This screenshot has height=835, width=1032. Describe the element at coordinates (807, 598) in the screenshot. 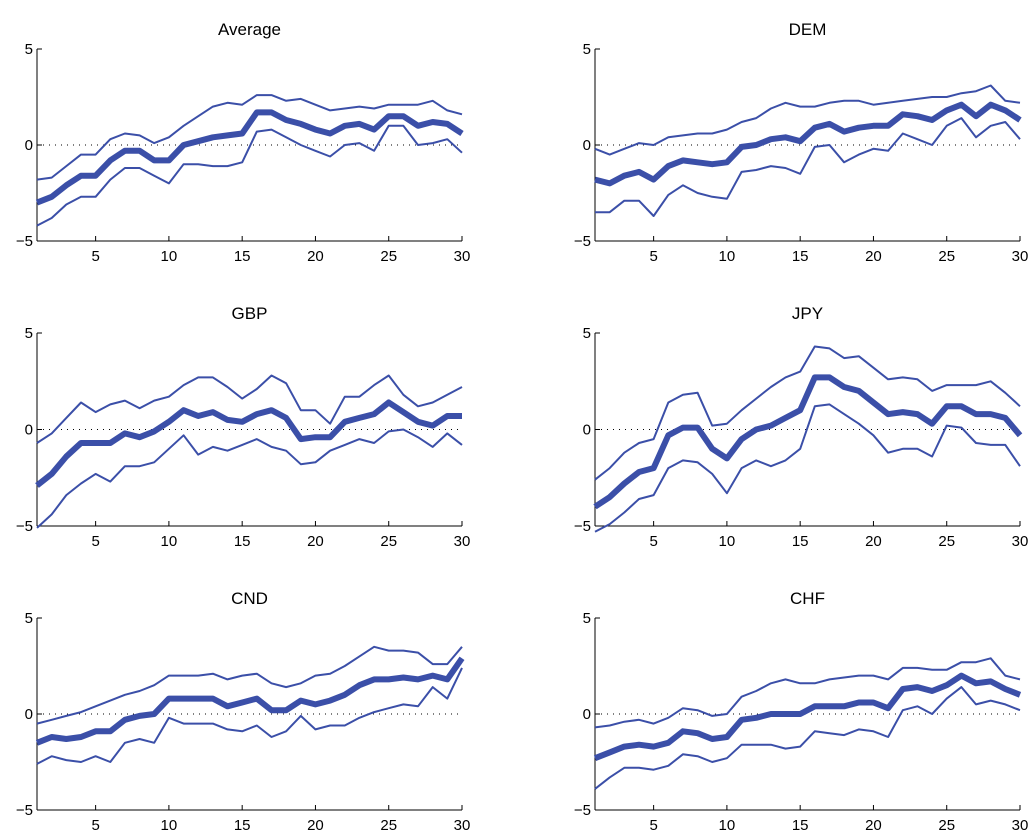

I see `panel-title: CHF` at that location.